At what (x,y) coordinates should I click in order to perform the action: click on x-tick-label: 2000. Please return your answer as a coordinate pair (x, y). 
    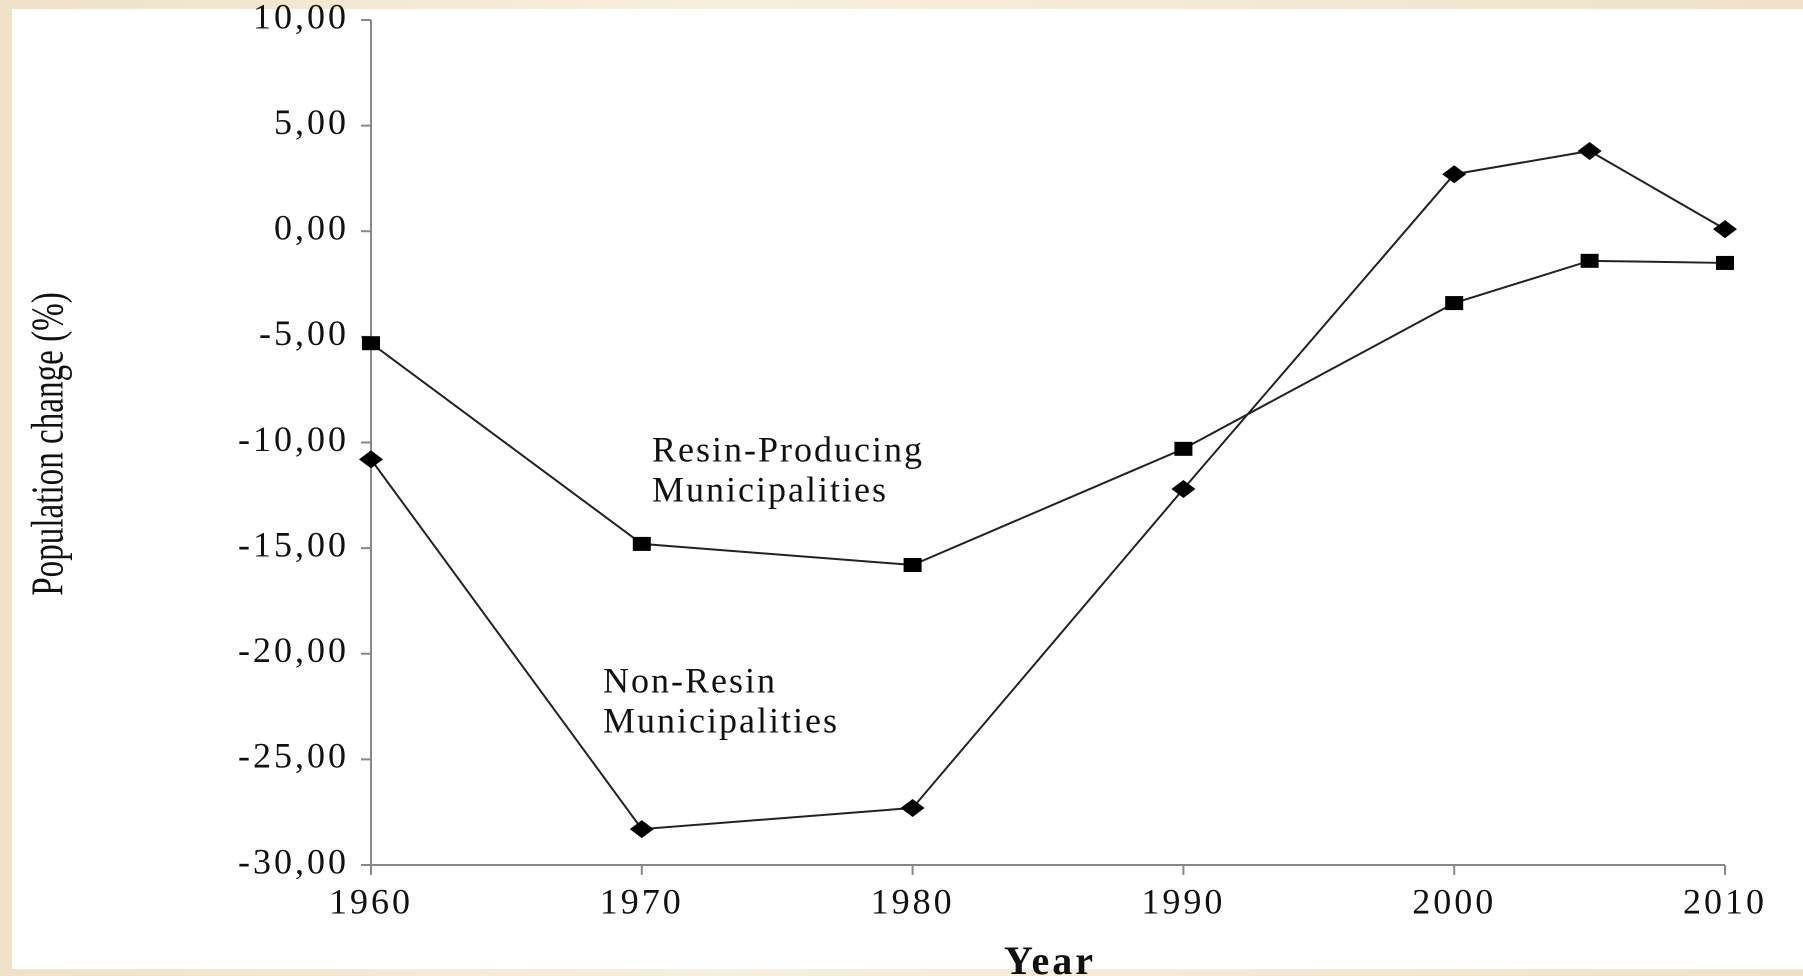
    Looking at the image, I should click on (1454, 901).